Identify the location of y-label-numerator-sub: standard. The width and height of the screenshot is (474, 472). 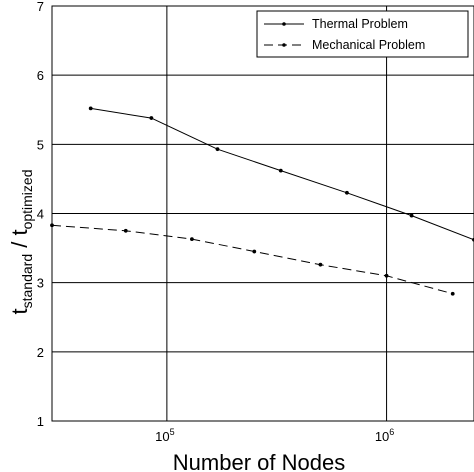
(27, 281).